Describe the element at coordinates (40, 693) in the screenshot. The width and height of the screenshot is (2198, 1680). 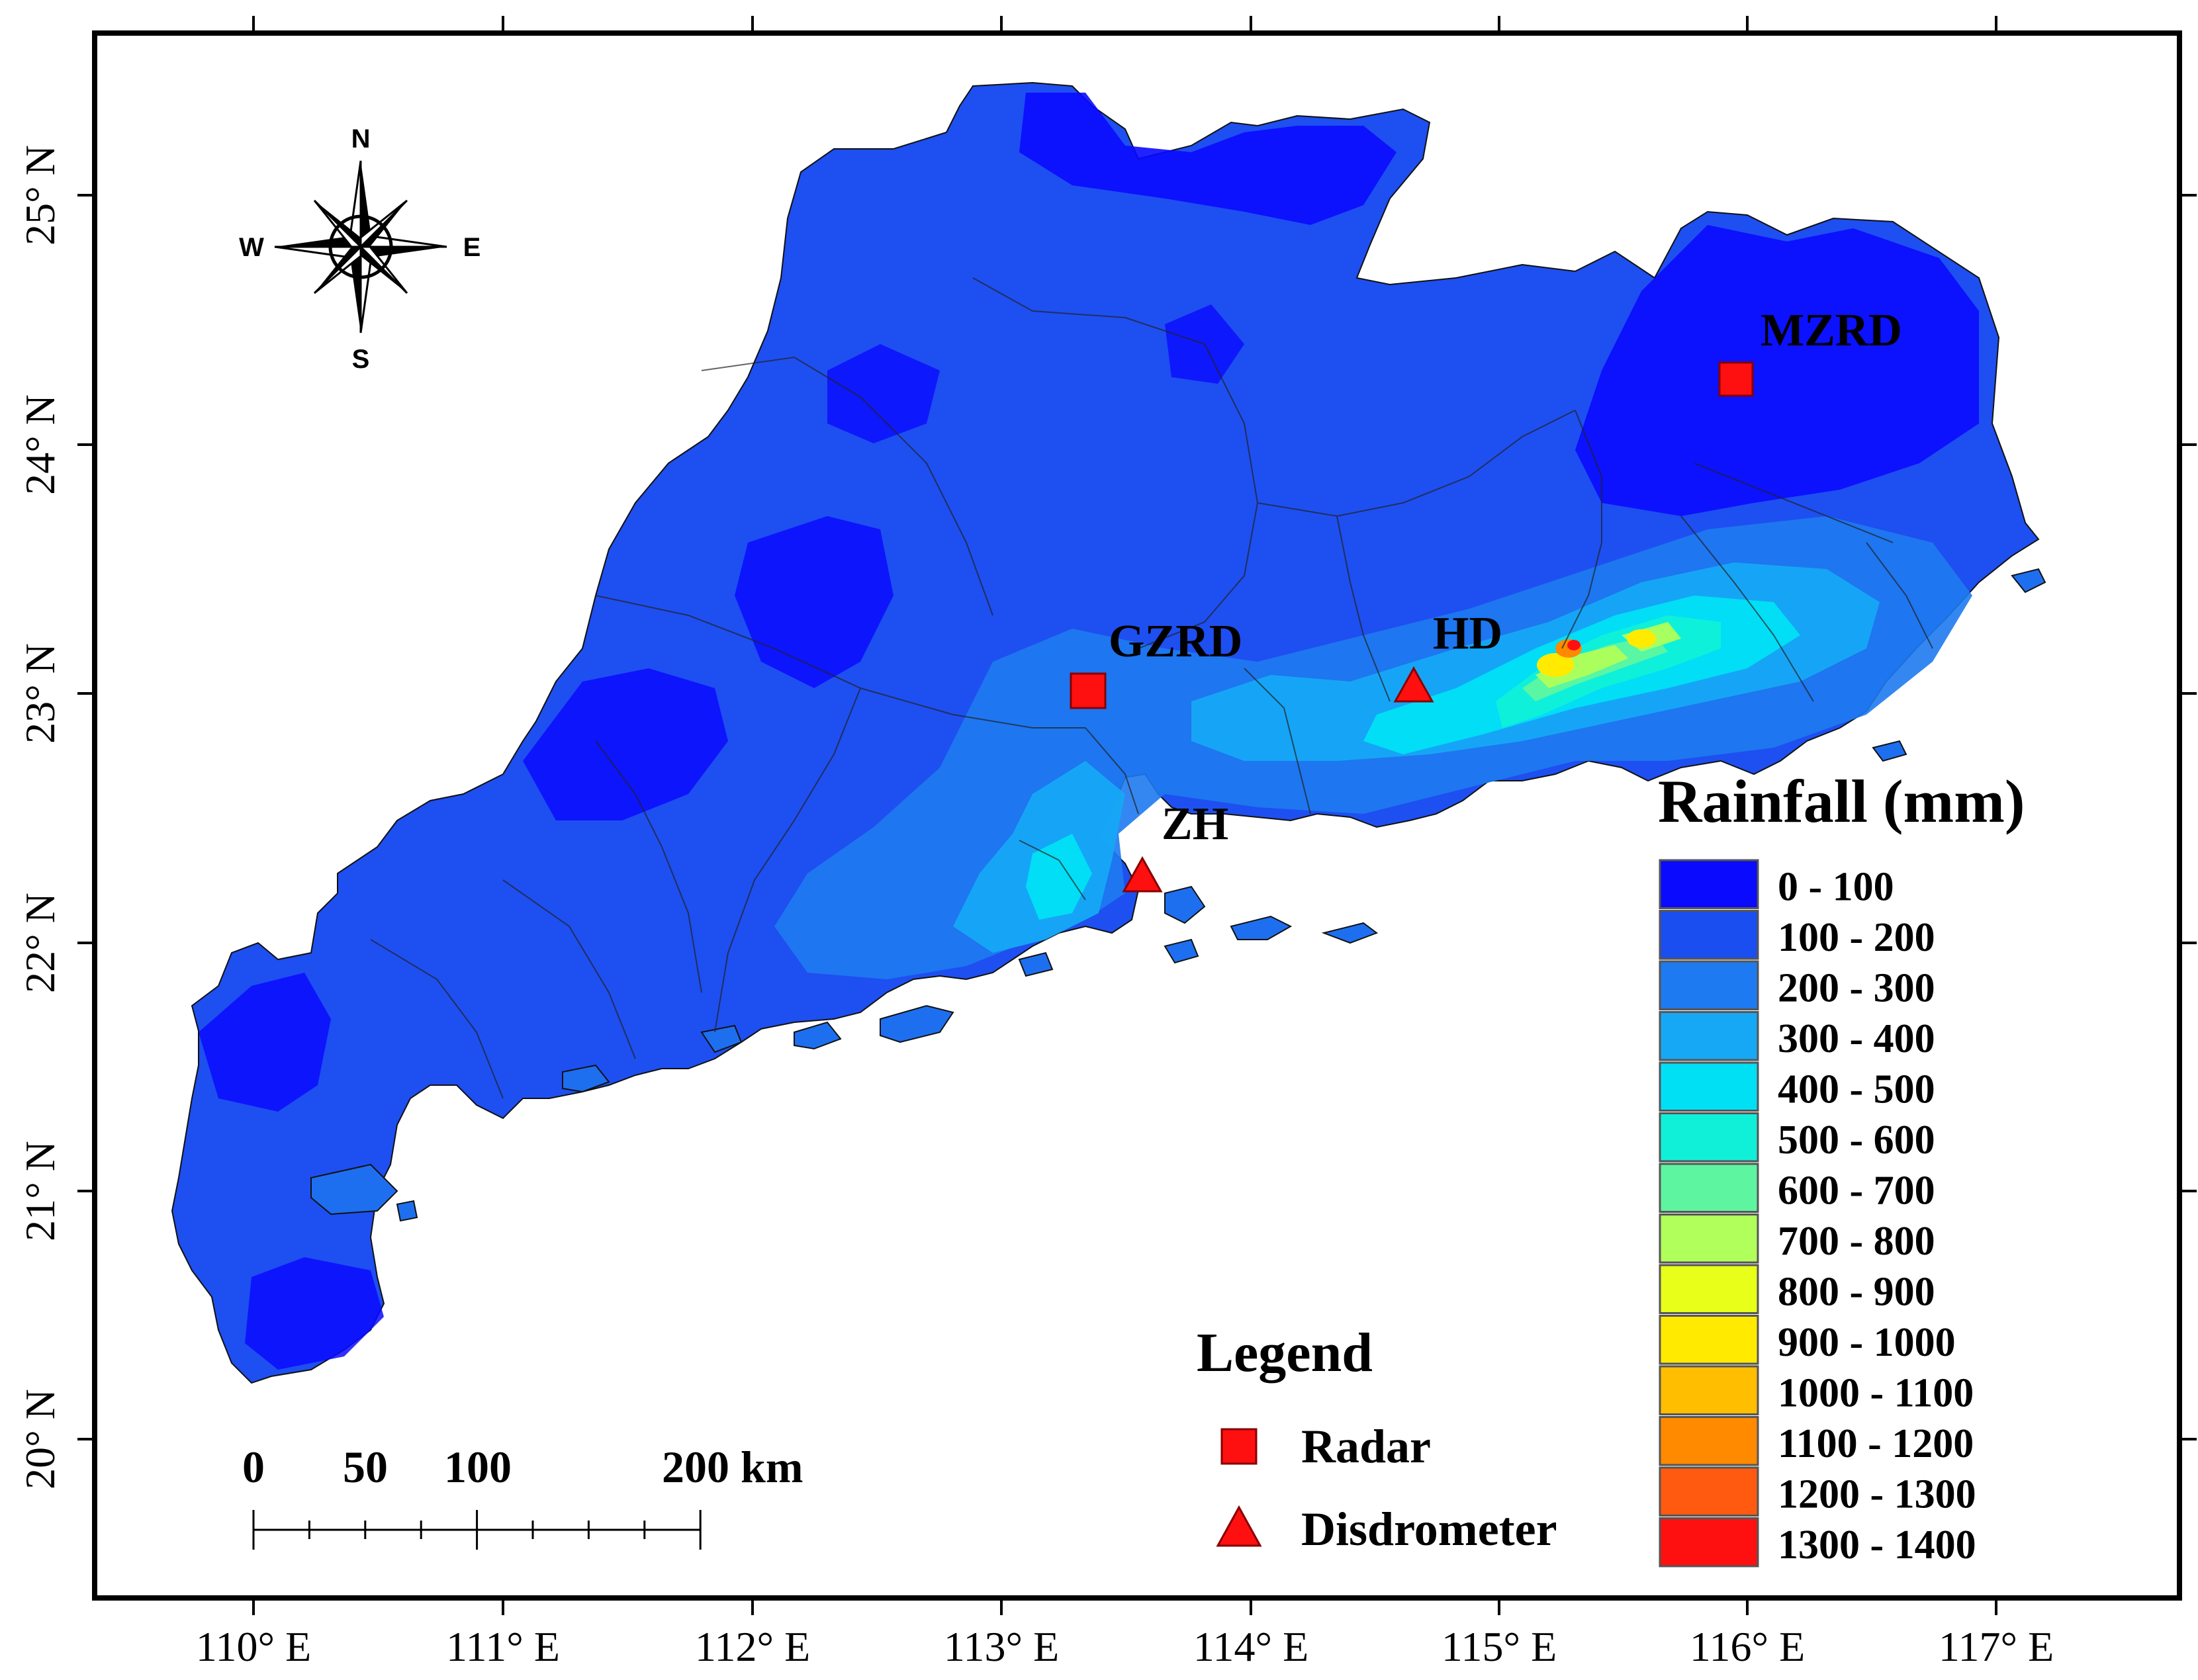
I see `y-tick-label: 23° N` at that location.